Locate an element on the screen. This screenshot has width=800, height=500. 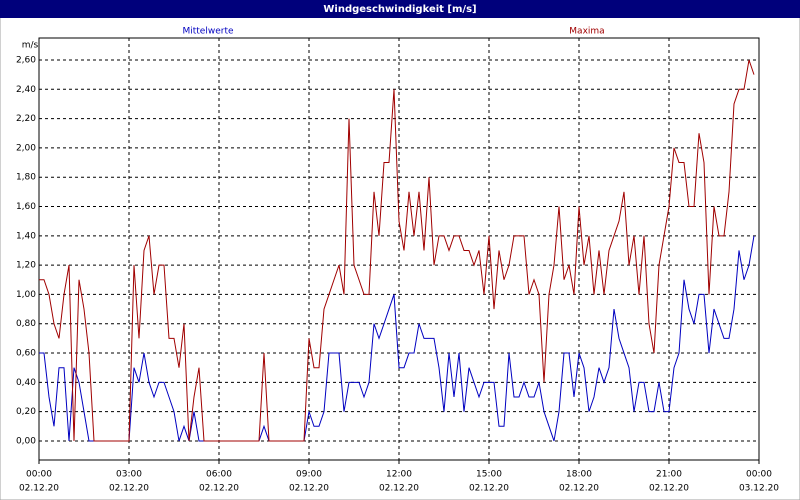
y-tick-label: 2,20 is located at coordinates (26, 119).